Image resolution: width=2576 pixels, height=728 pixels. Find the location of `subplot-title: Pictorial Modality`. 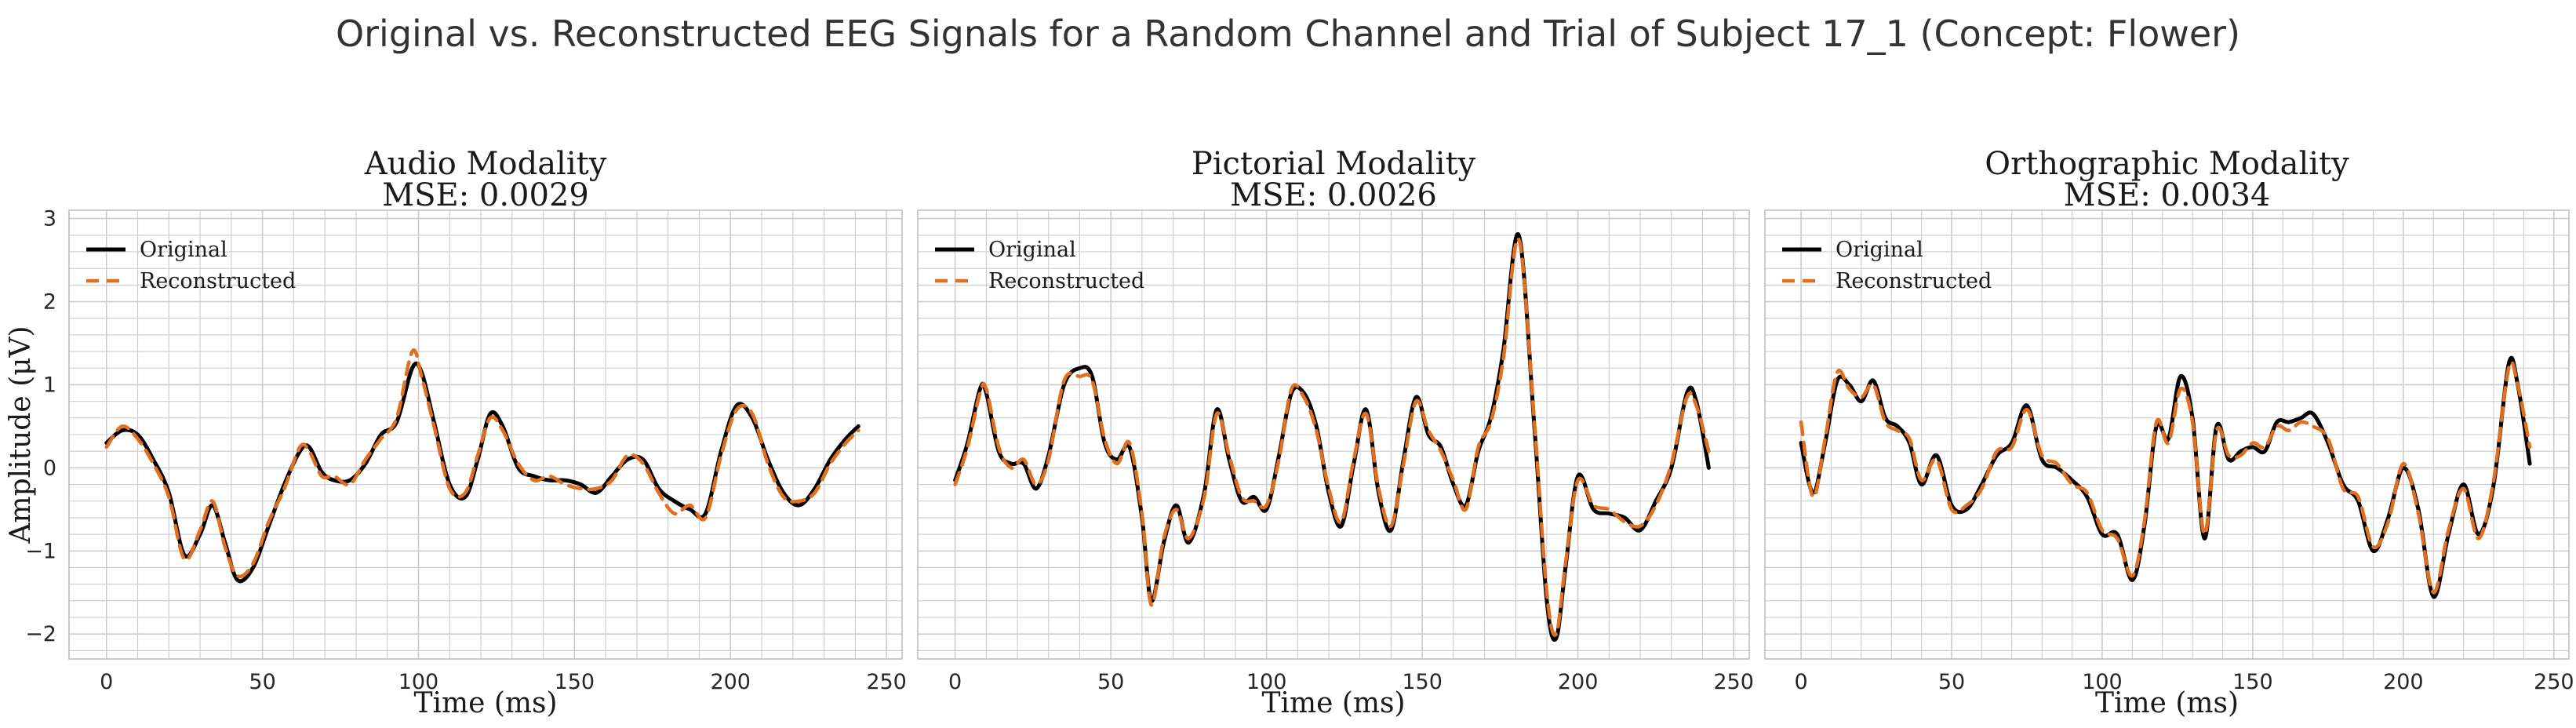

subplot-title: Pictorial Modality is located at coordinates (1334, 164).